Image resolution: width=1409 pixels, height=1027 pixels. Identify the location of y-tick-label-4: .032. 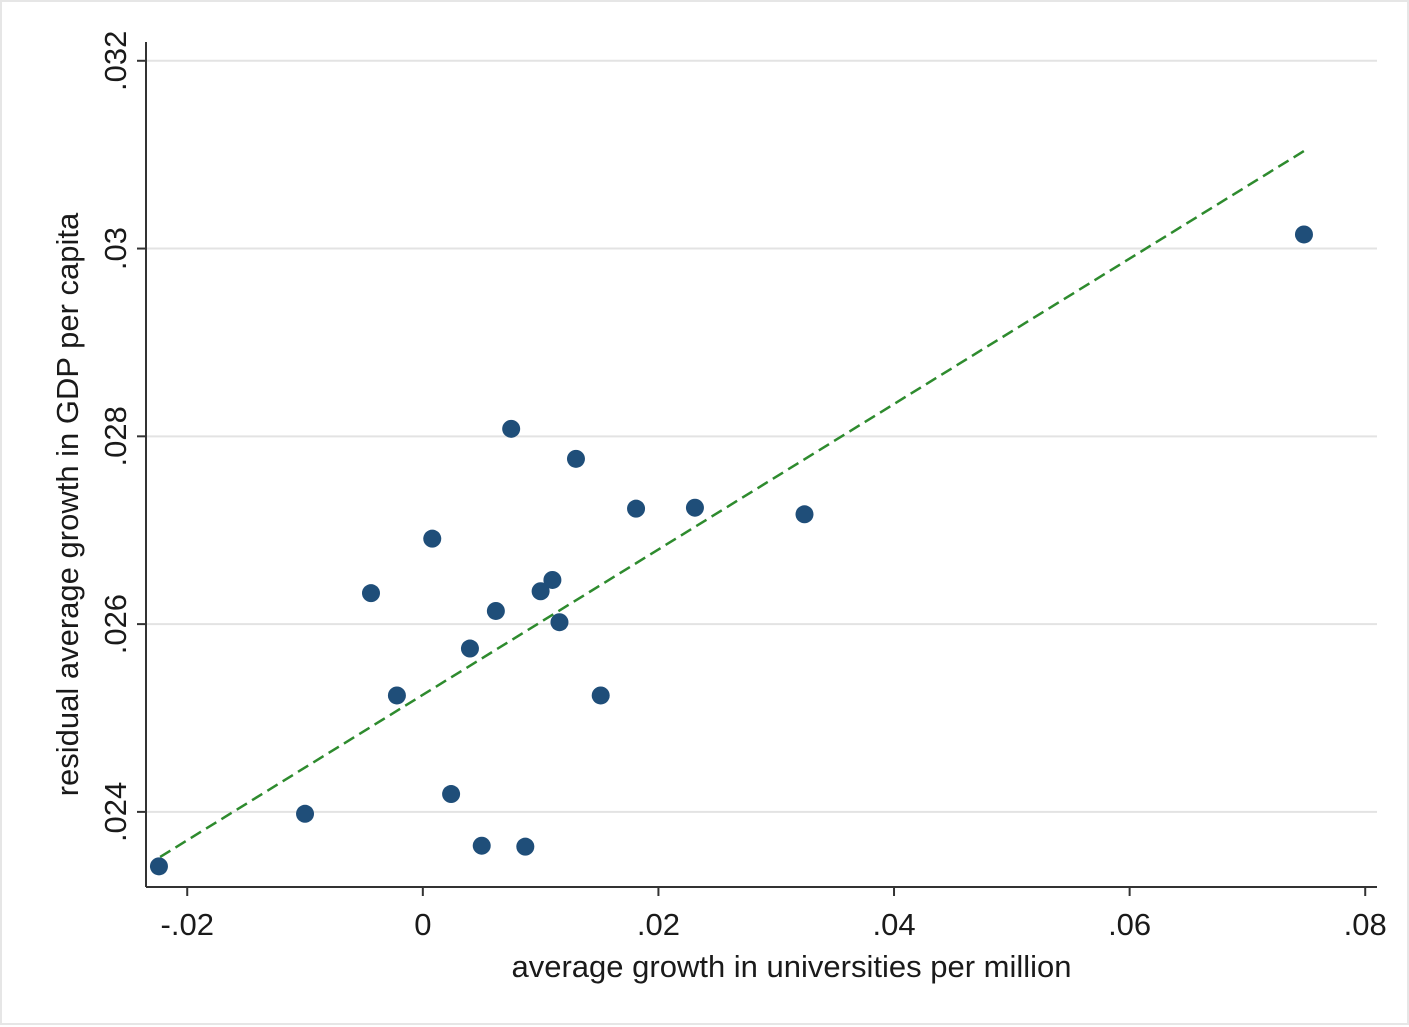
(115, 61).